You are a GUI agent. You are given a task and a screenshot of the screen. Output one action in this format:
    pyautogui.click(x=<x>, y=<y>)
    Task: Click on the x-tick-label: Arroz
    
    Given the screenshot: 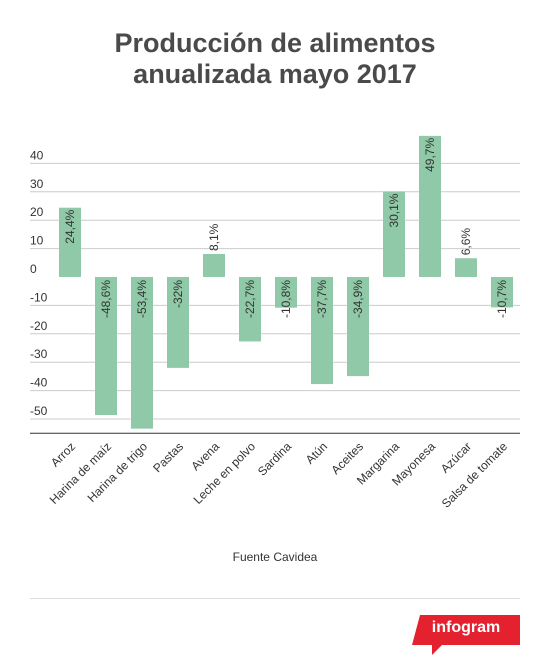 What is the action you would take?
    pyautogui.click(x=63, y=454)
    